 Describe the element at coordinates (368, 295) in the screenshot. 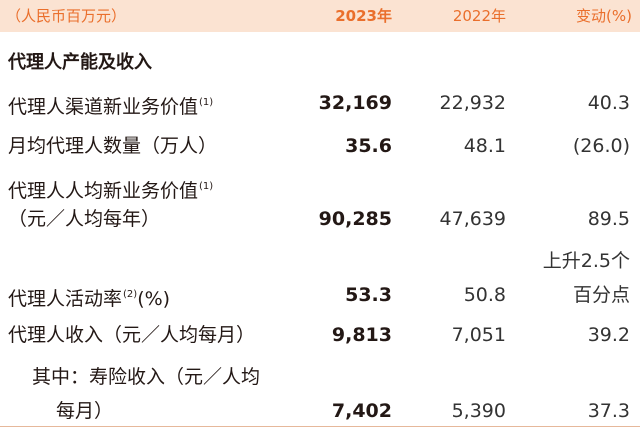

I see `row-activity-rate-2023: 53.3` at that location.